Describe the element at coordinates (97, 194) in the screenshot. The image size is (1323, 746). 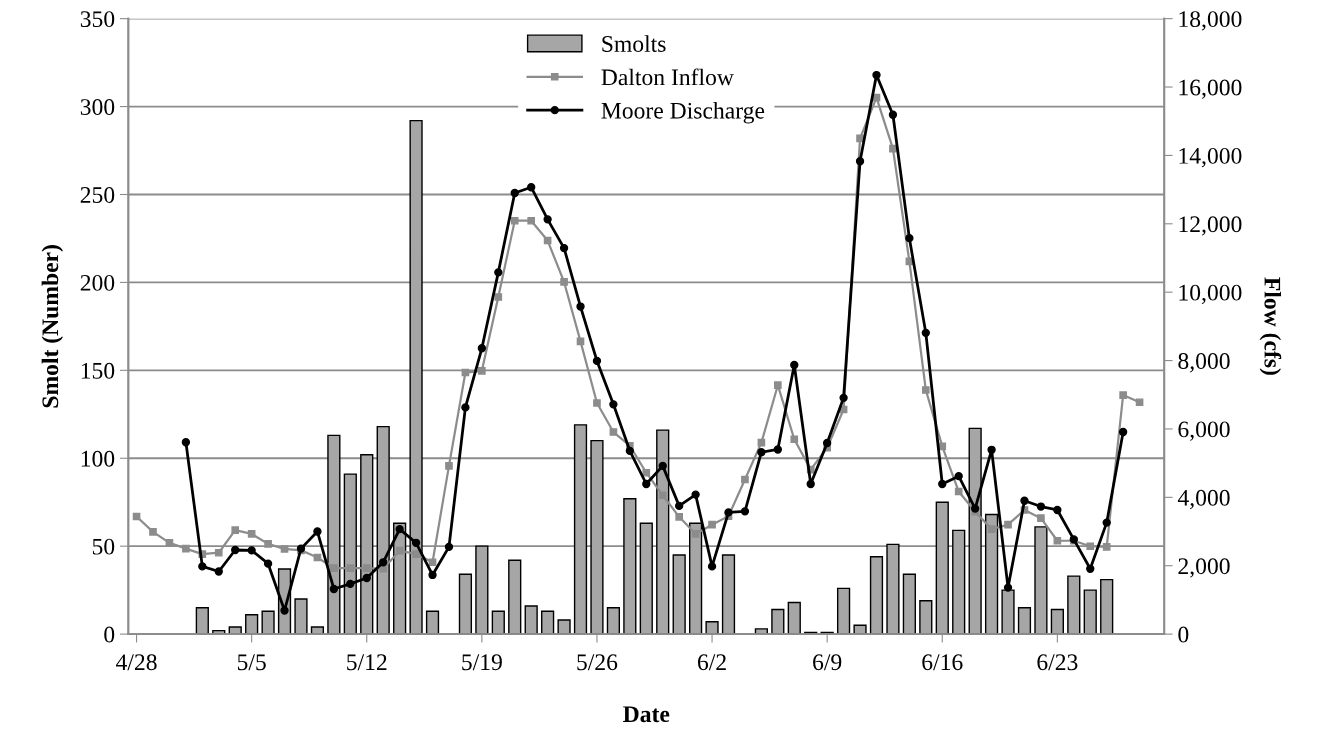
I see `y-tick-label: 250` at that location.